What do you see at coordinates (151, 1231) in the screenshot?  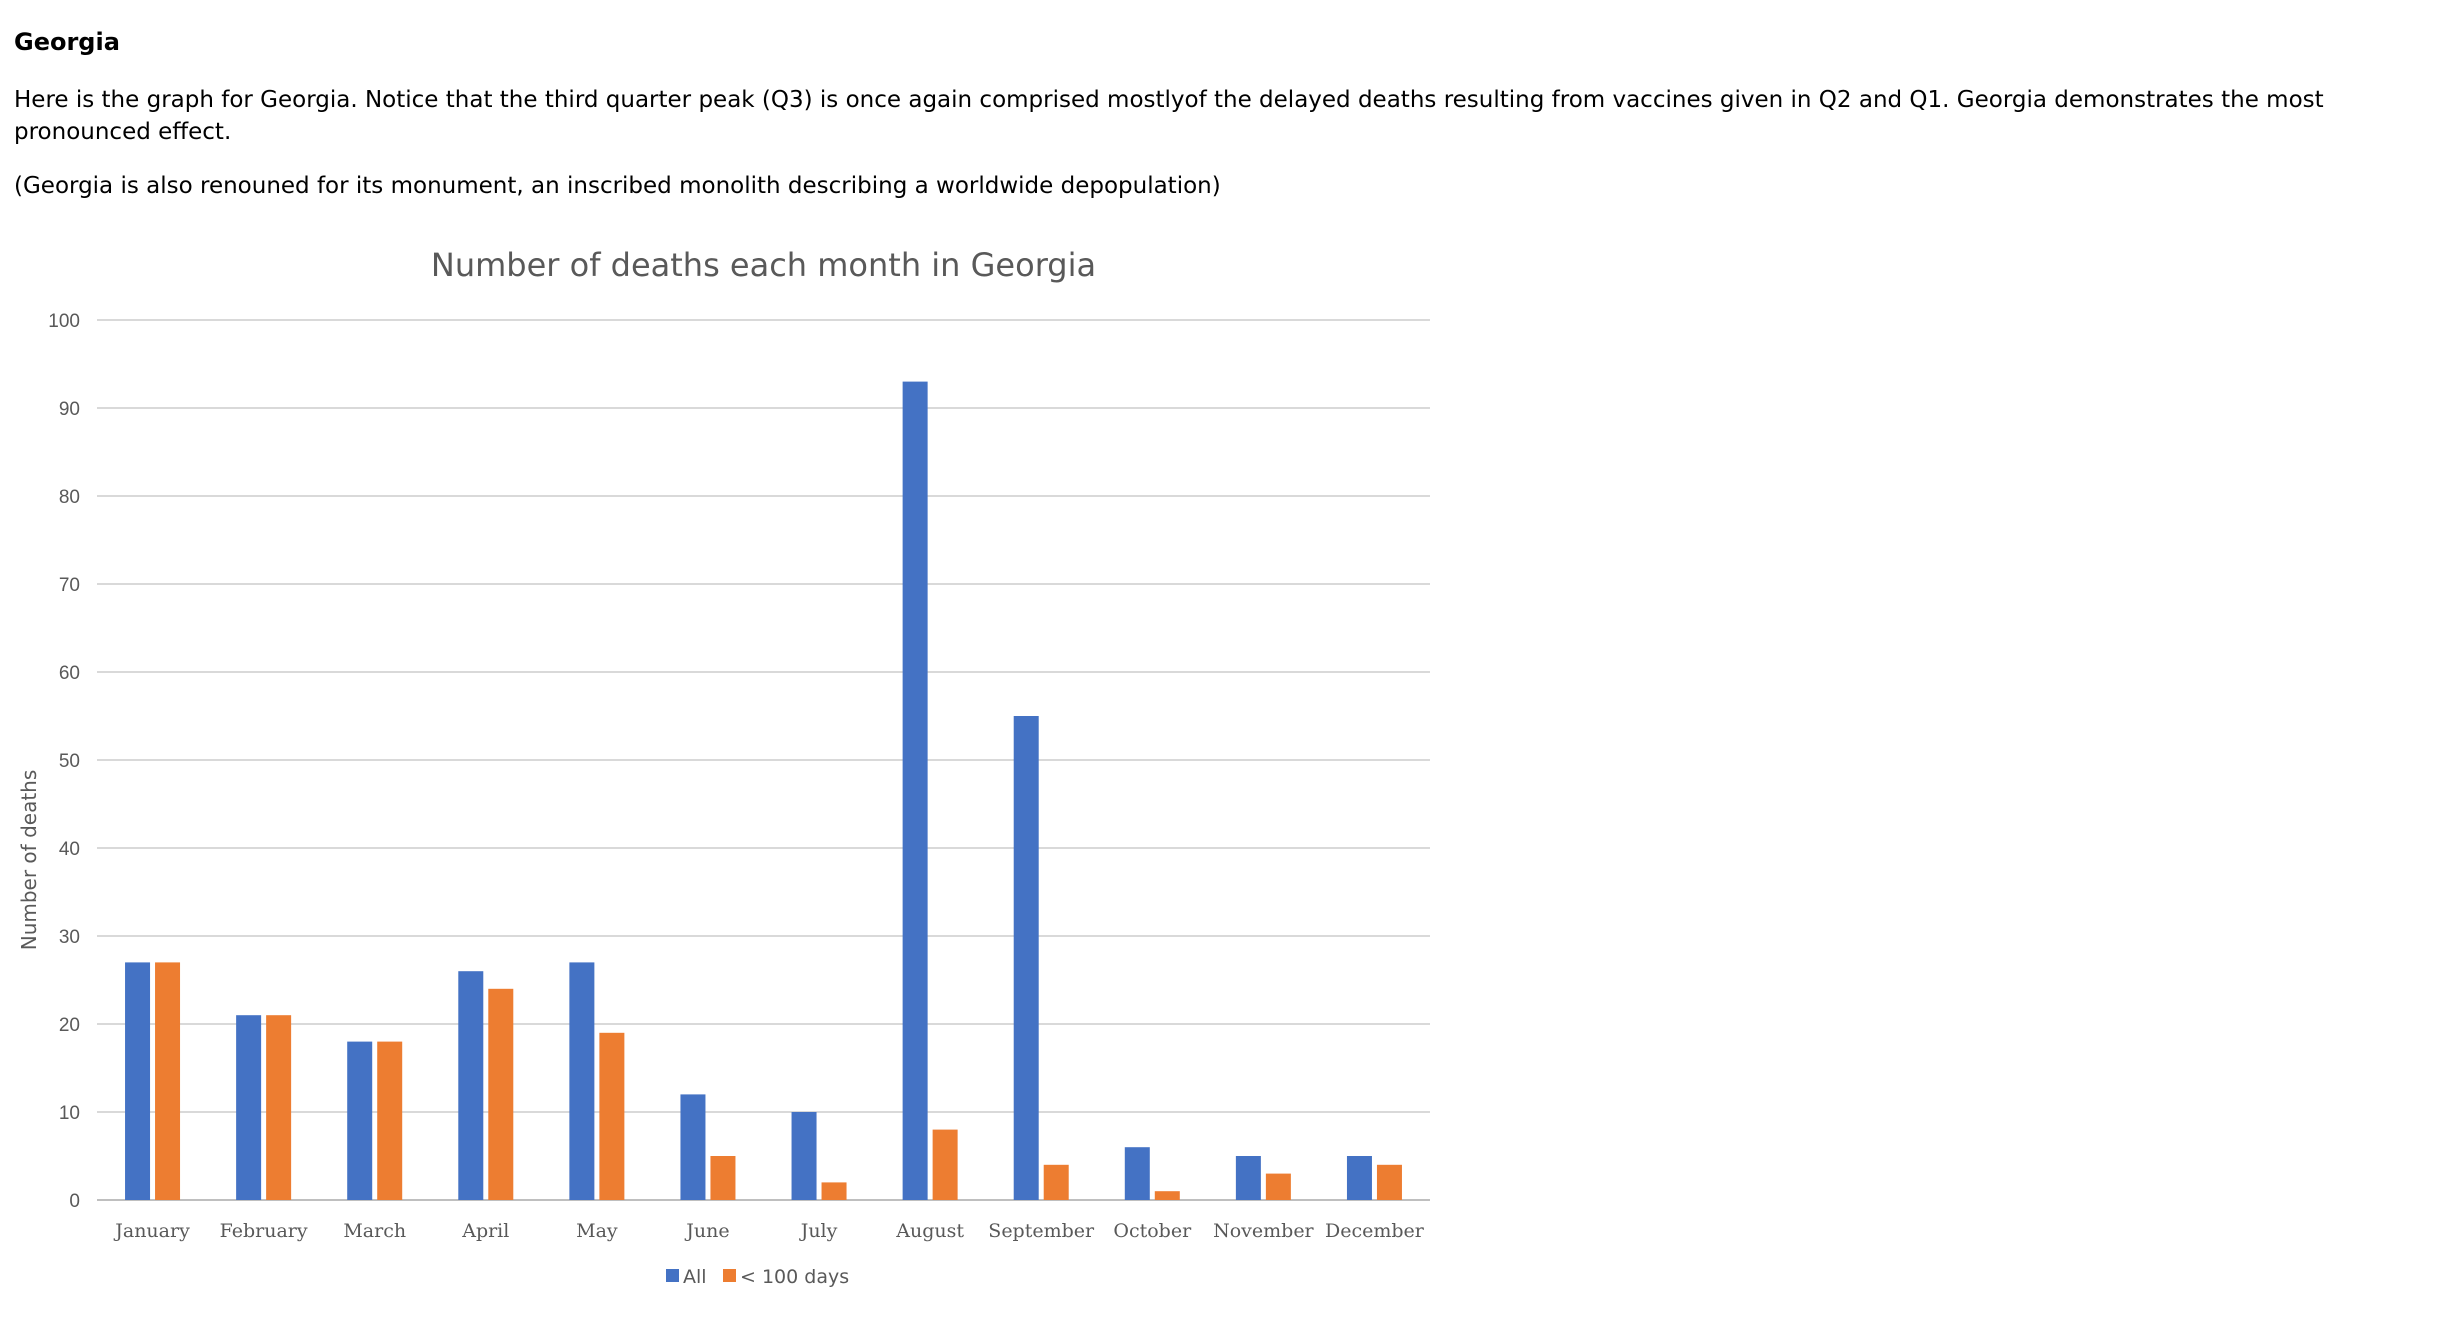 I see `x-tick-label: January` at bounding box center [151, 1231].